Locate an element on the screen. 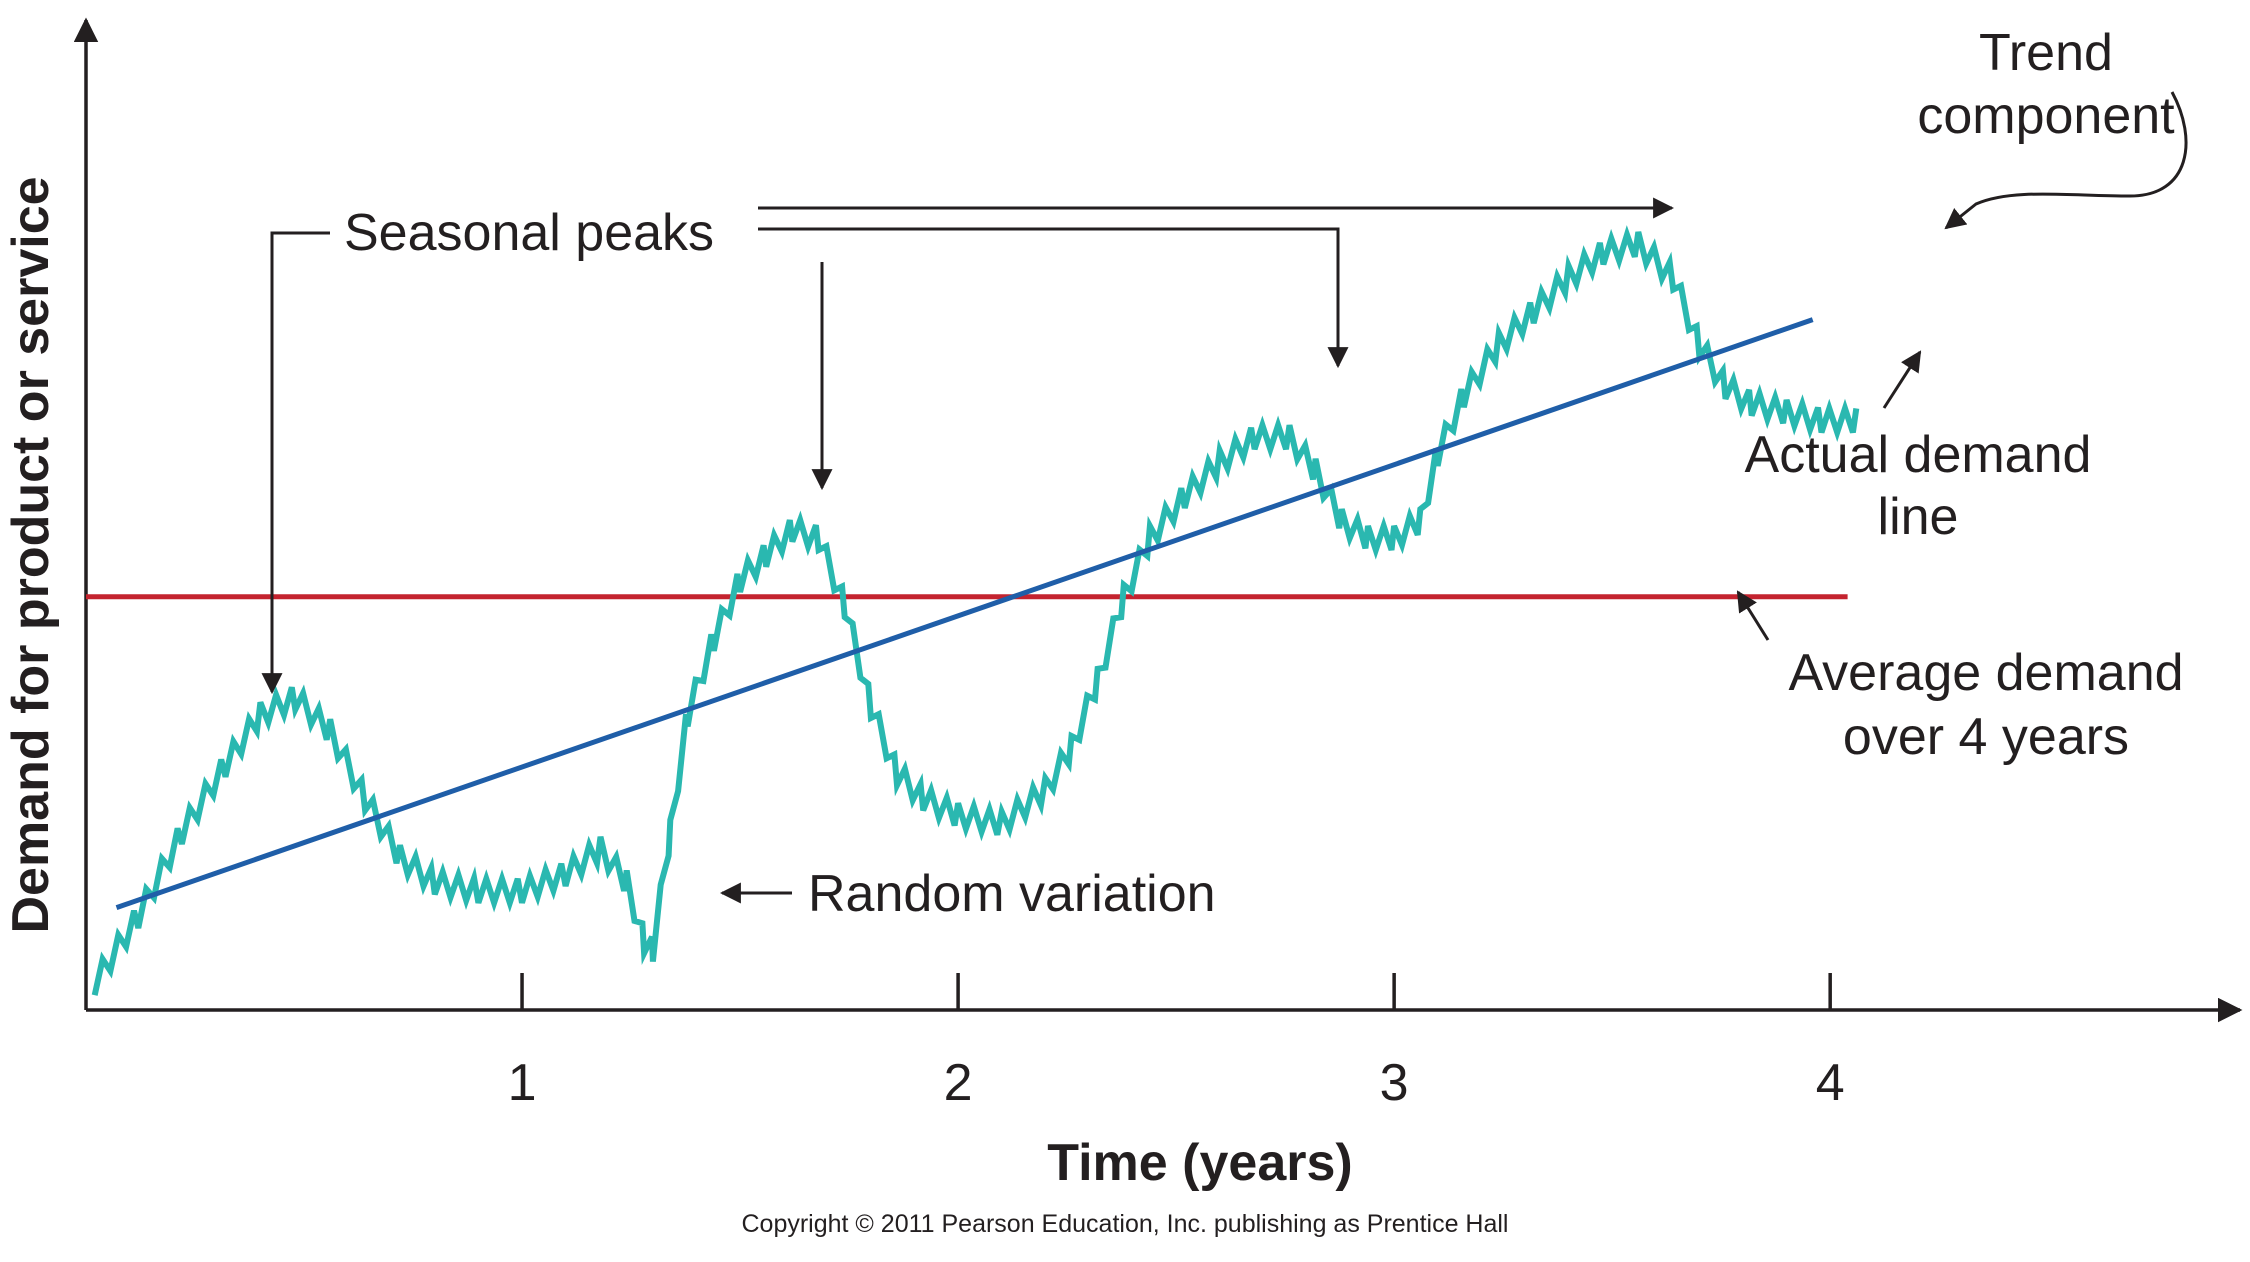 Image resolution: width=2250 pixels, height=1262 pixels. trend-component-arrow is located at coordinates (1766, 173).